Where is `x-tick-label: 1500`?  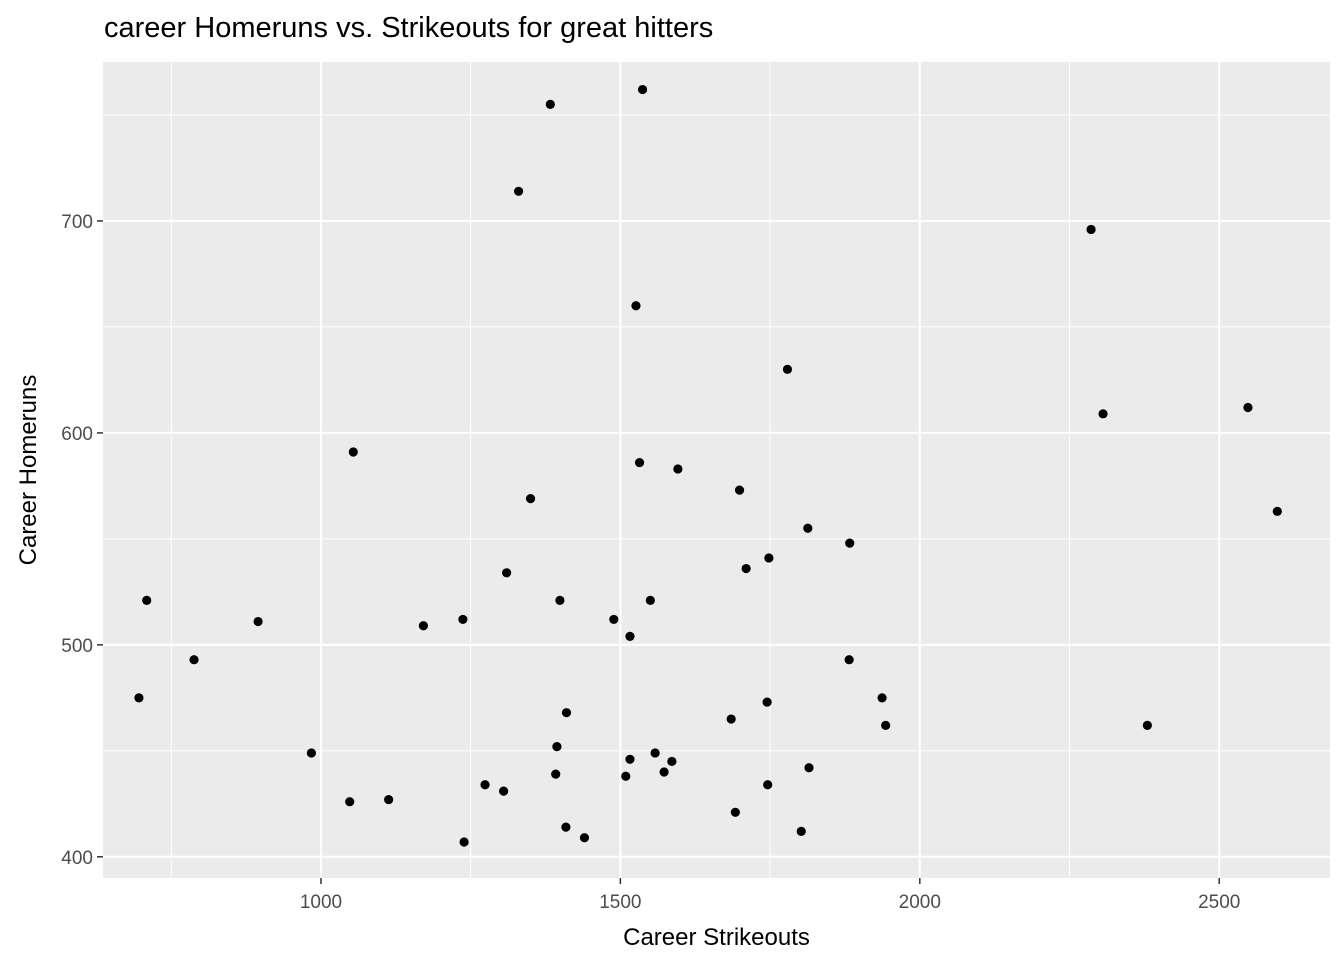
x-tick-label: 1500 is located at coordinates (620, 902).